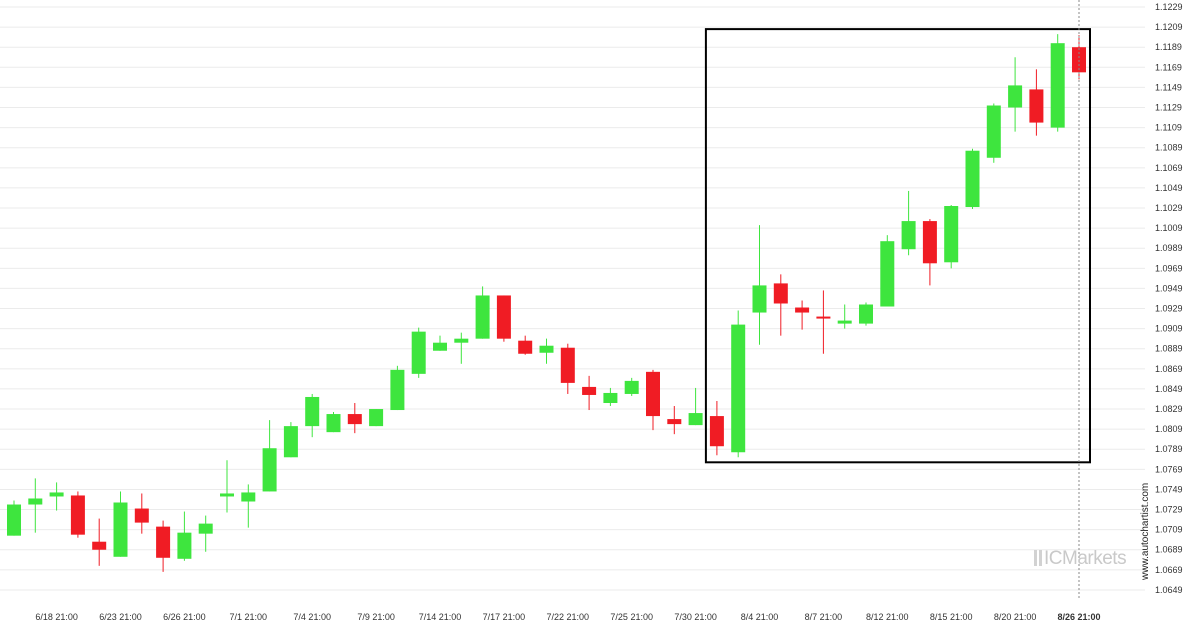 Image resolution: width=1200 pixels, height=630 pixels. Describe the element at coordinates (760, 617) in the screenshot. I see `x-tick-label: 8/4 21:00` at that location.